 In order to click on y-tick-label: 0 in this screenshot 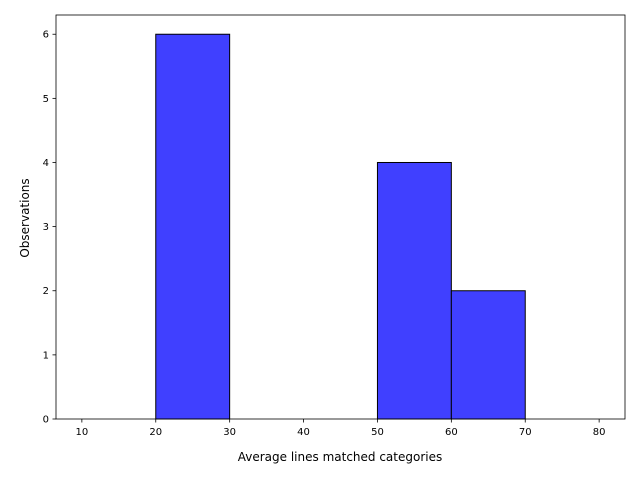, I will do `click(46, 420)`.